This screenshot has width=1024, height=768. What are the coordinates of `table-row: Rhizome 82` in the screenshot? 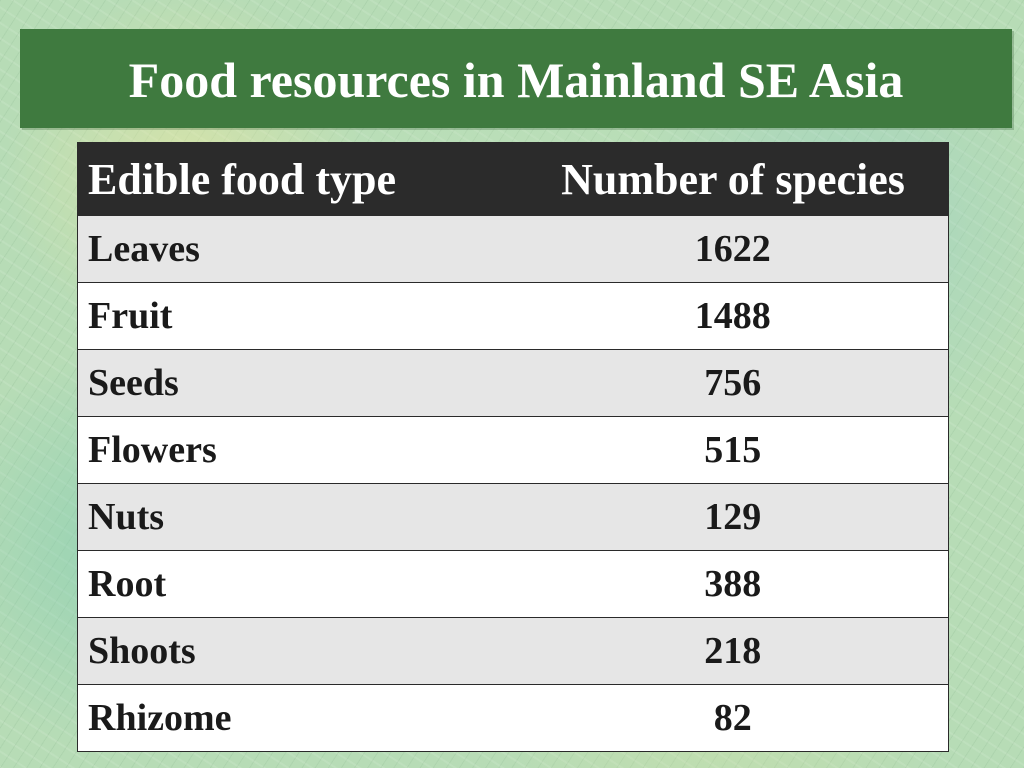 It's located at (513, 718).